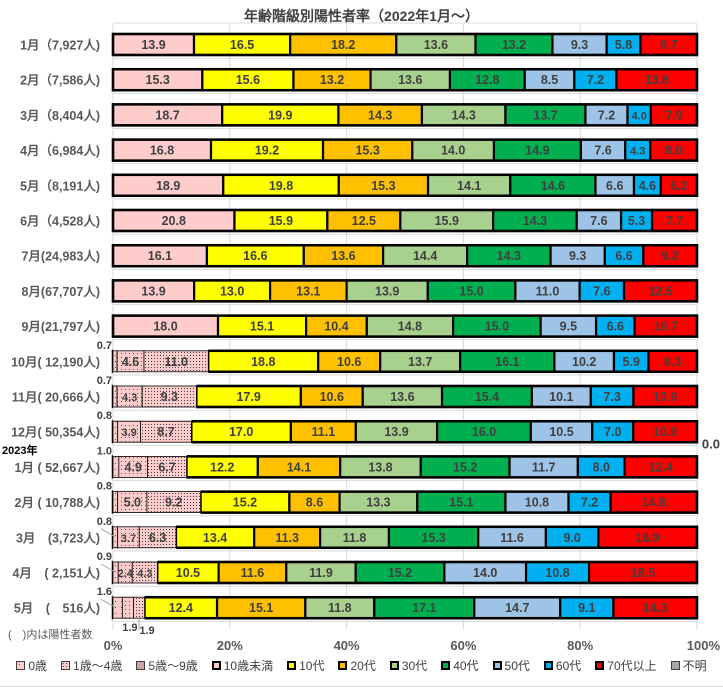 The image size is (723, 687). What do you see at coordinates (312, 666) in the screenshot?
I see `legend-label: 10代` at bounding box center [312, 666].